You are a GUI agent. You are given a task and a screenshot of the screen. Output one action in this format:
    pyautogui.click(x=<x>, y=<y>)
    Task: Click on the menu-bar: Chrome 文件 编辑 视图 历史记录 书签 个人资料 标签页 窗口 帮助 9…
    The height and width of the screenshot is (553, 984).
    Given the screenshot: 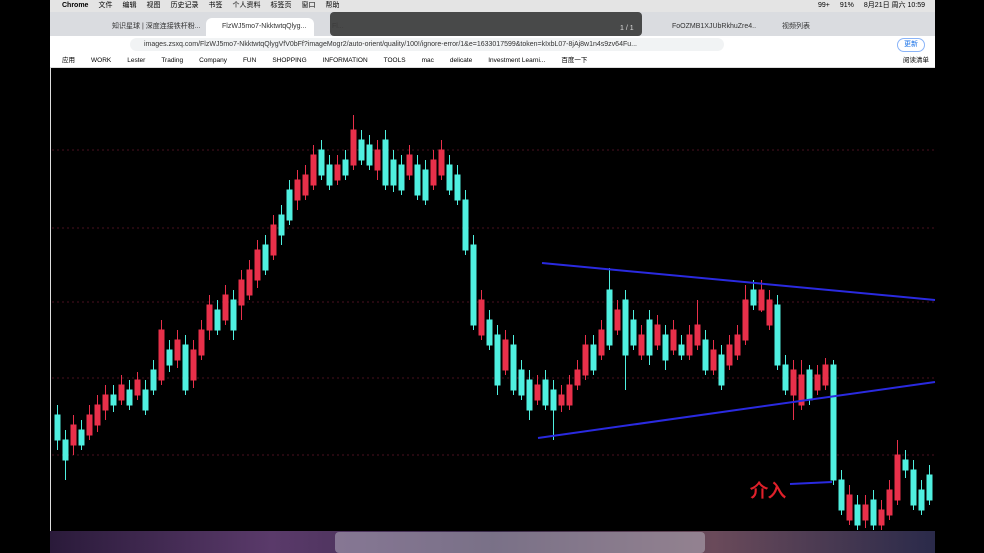 What is the action you would take?
    pyautogui.click(x=492, y=6)
    